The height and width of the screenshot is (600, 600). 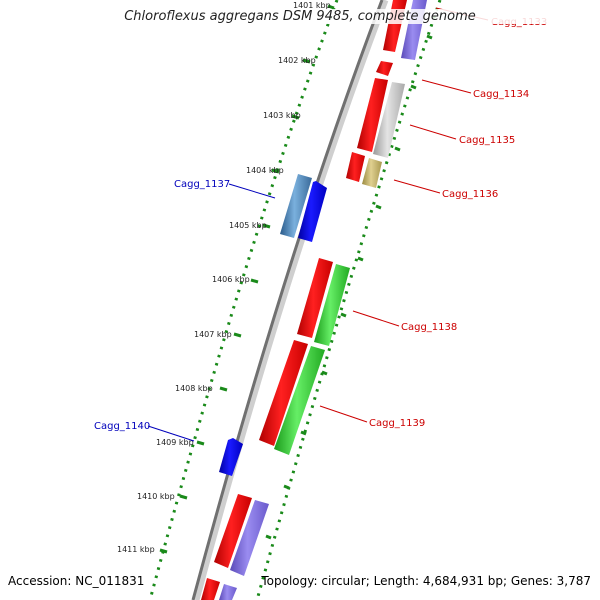 I want to click on tick-label: 1402 kbp, so click(x=297, y=60).